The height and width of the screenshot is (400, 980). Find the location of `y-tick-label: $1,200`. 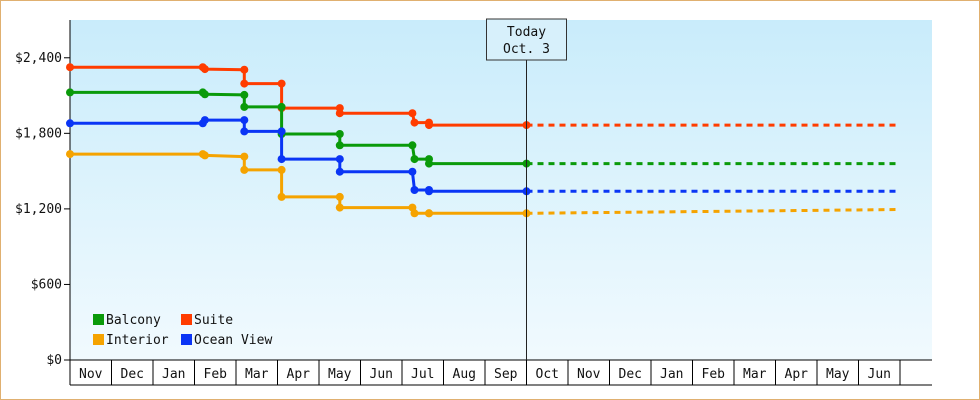

y-tick-label: $1,200 is located at coordinates (38, 209).